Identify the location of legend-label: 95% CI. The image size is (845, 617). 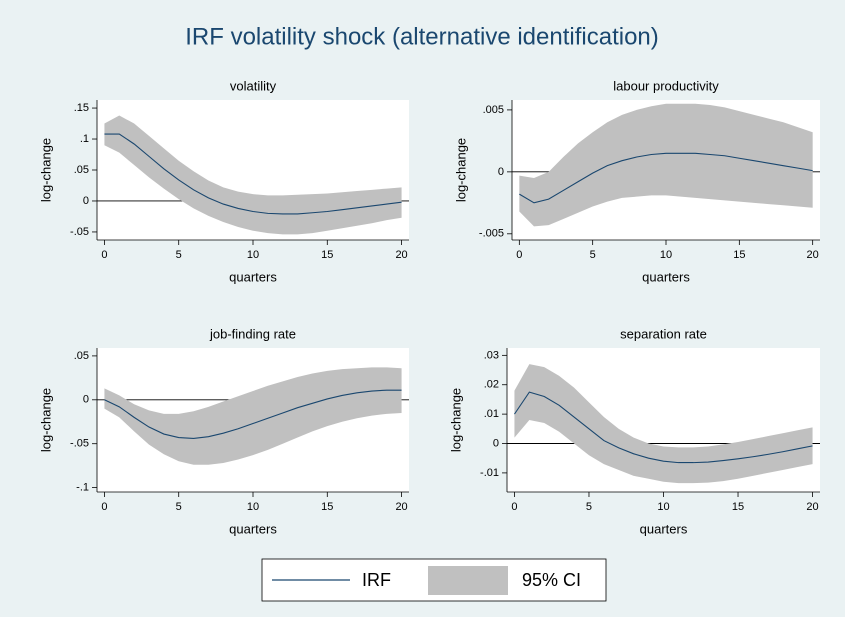
(551, 580).